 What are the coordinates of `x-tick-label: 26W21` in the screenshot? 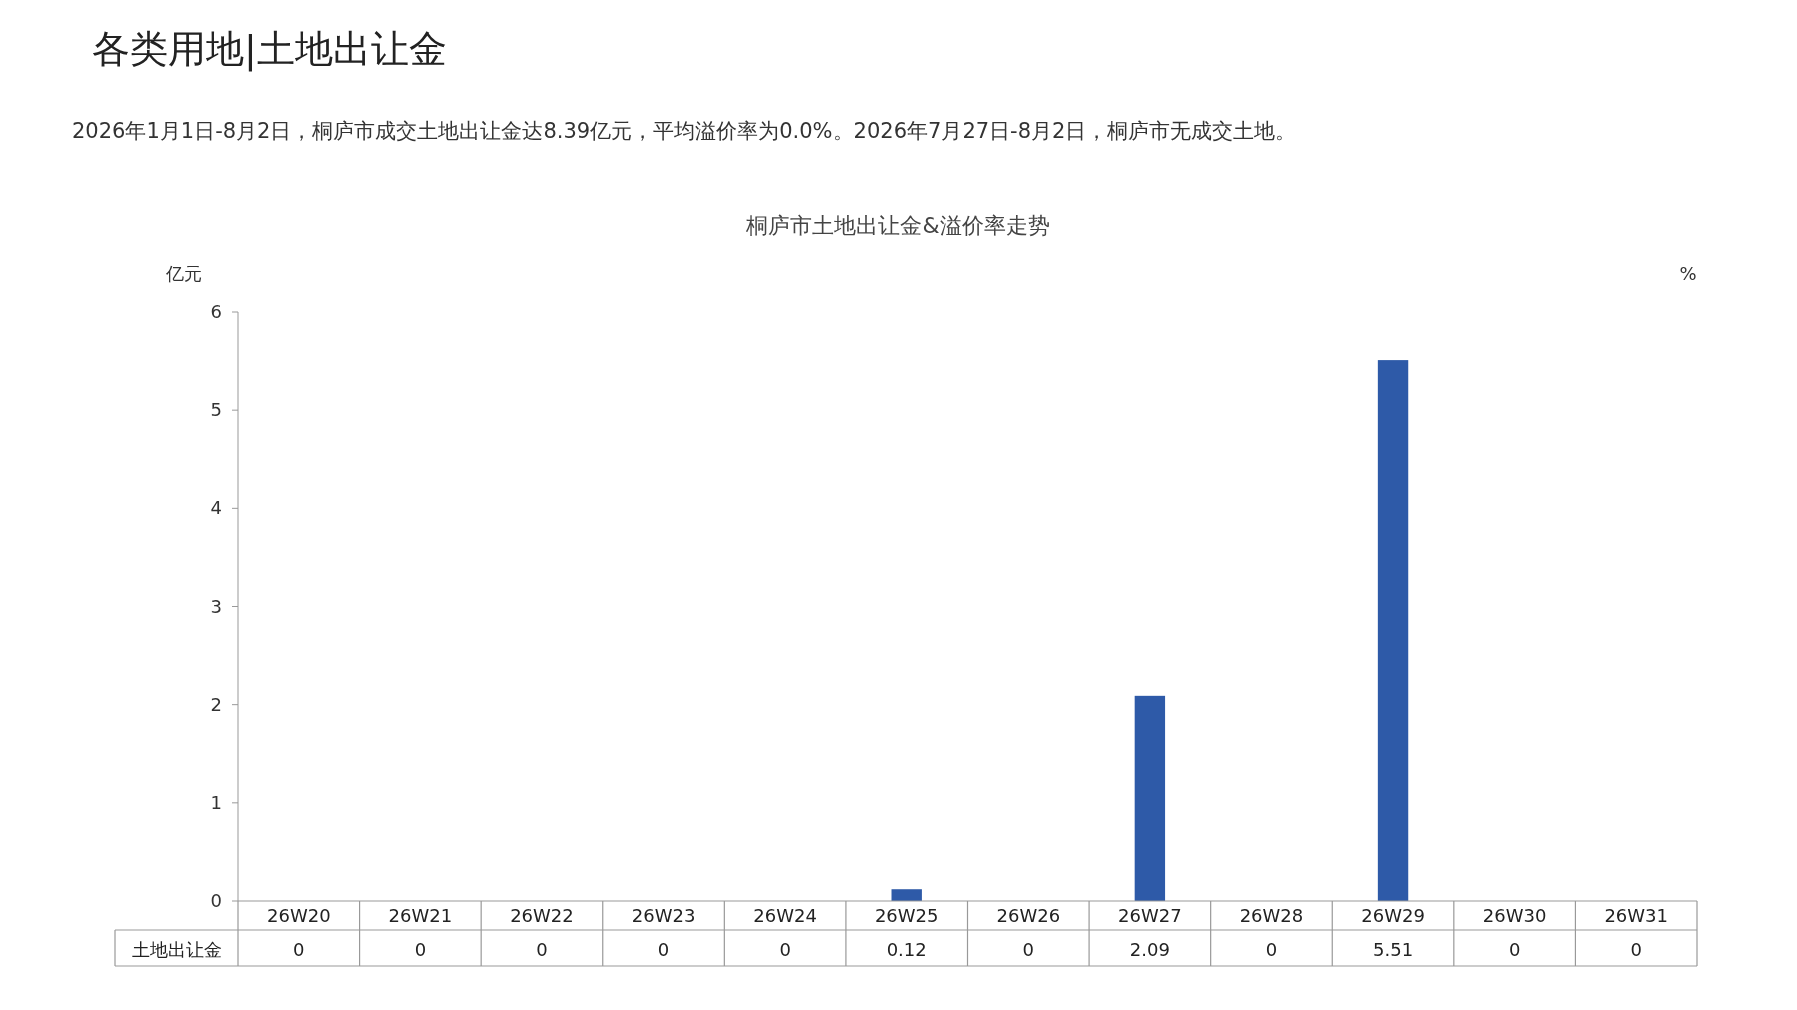 It's located at (420, 915).